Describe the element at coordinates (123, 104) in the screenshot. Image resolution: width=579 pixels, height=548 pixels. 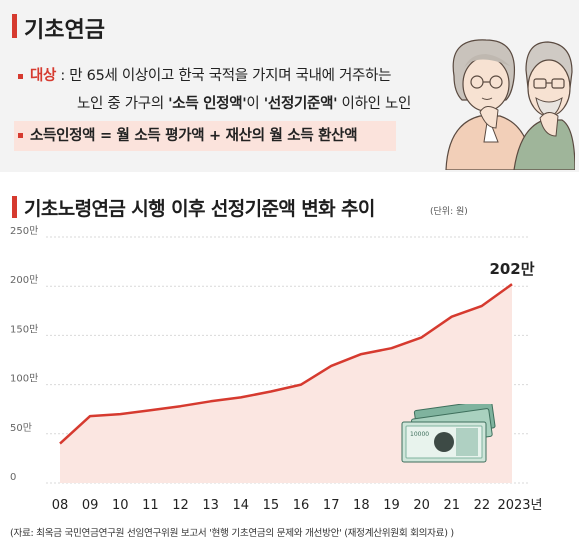
I see `target-line-2-pre: 노인 중 가구의` at that location.